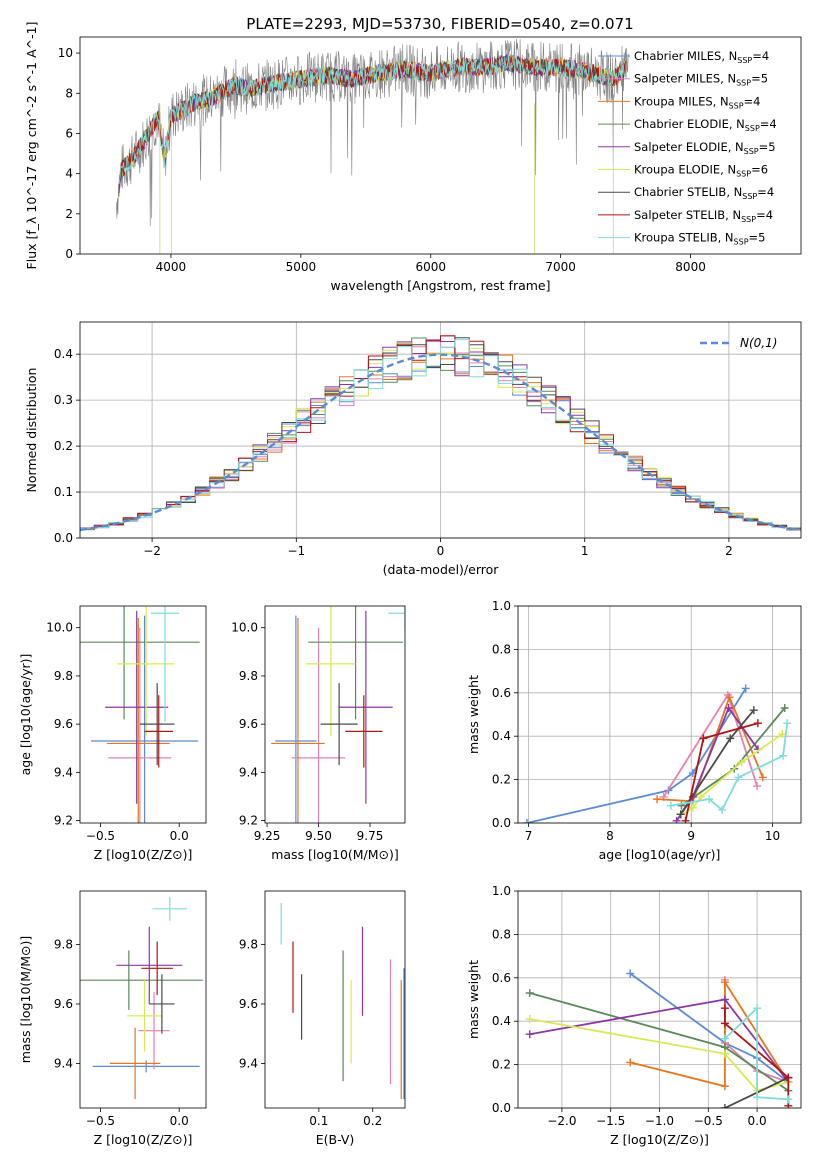  Describe the element at coordinates (501, 1021) in the screenshot. I see `y-tick-label: 0.4` at that location.